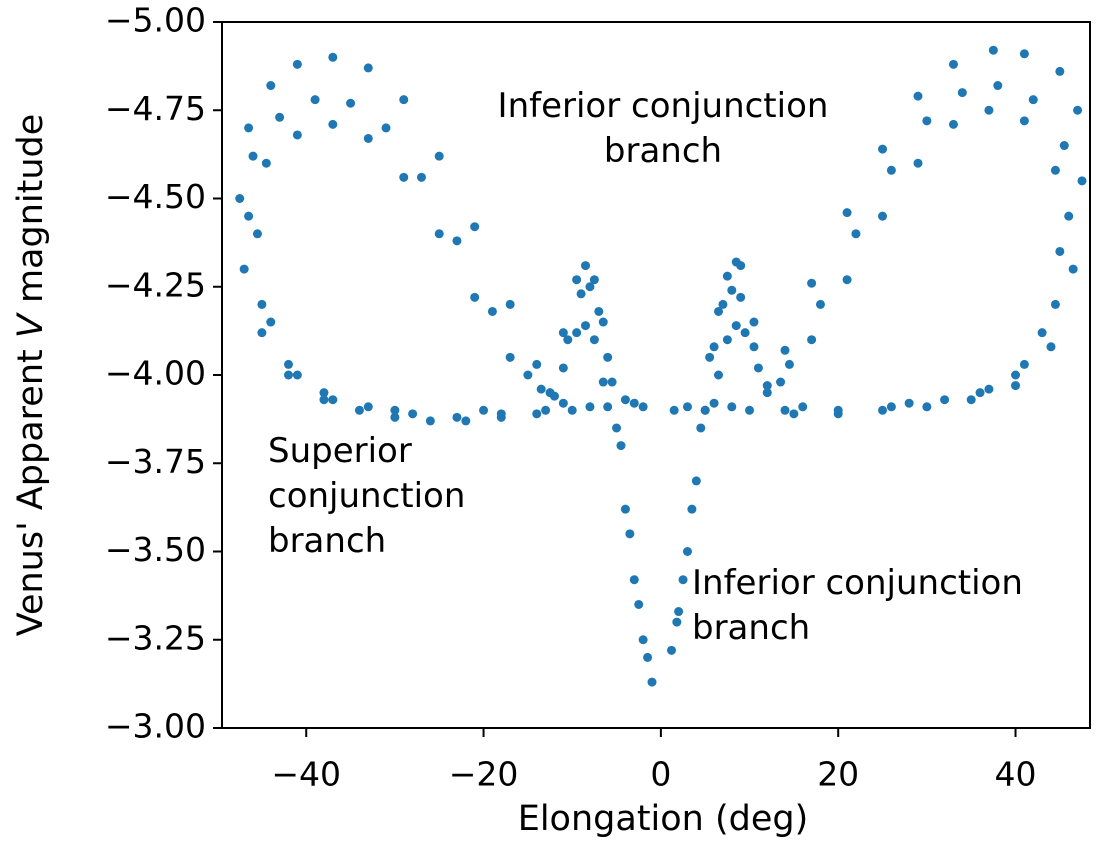 The image size is (1100, 855). Describe the element at coordinates (155, 637) in the screenshot. I see `y-tick-label: −3.25` at that location.